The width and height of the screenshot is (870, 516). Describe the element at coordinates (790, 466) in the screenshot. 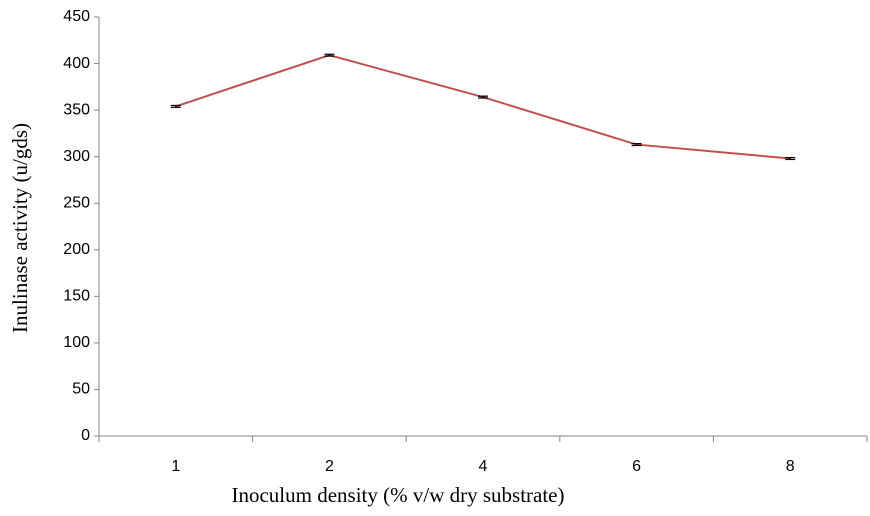

I see `x-tick-label: 8` at that location.